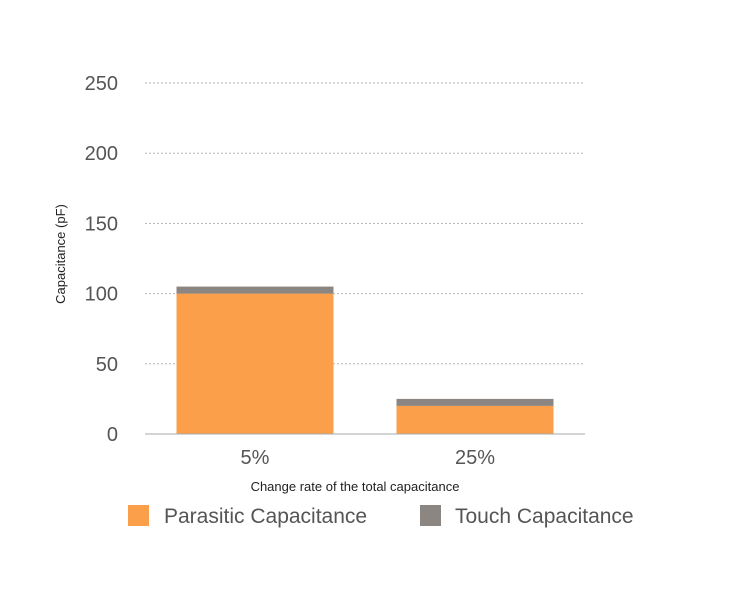 The image size is (733, 597). I want to click on x-tick-label: 25%, so click(475, 458).